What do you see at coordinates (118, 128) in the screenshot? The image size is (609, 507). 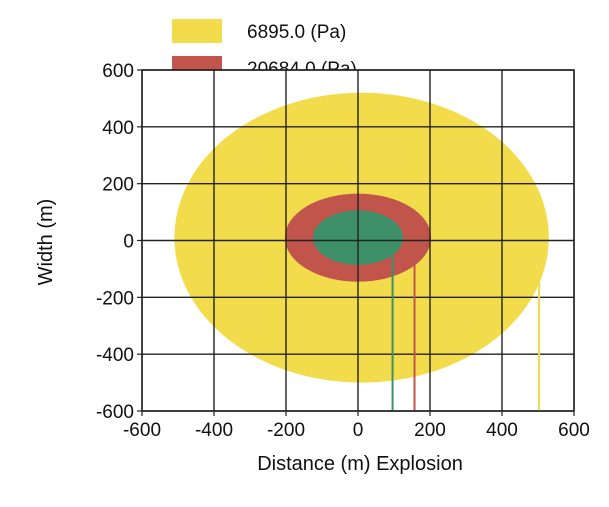 I see `y-tick-label: 400` at bounding box center [118, 128].